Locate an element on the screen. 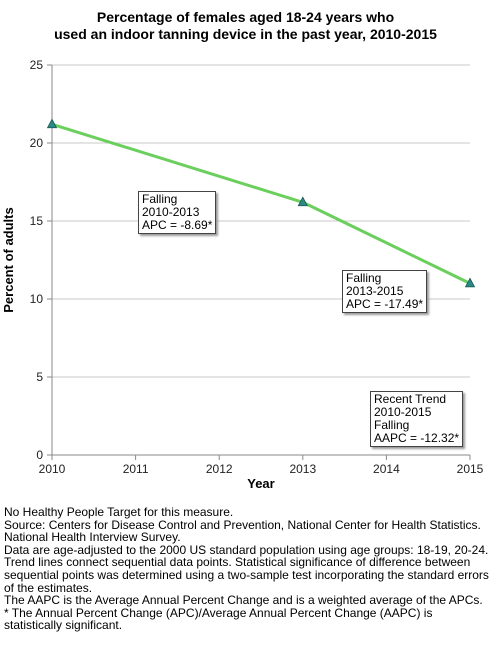  y-tick-label: 10 is located at coordinates (37, 299).